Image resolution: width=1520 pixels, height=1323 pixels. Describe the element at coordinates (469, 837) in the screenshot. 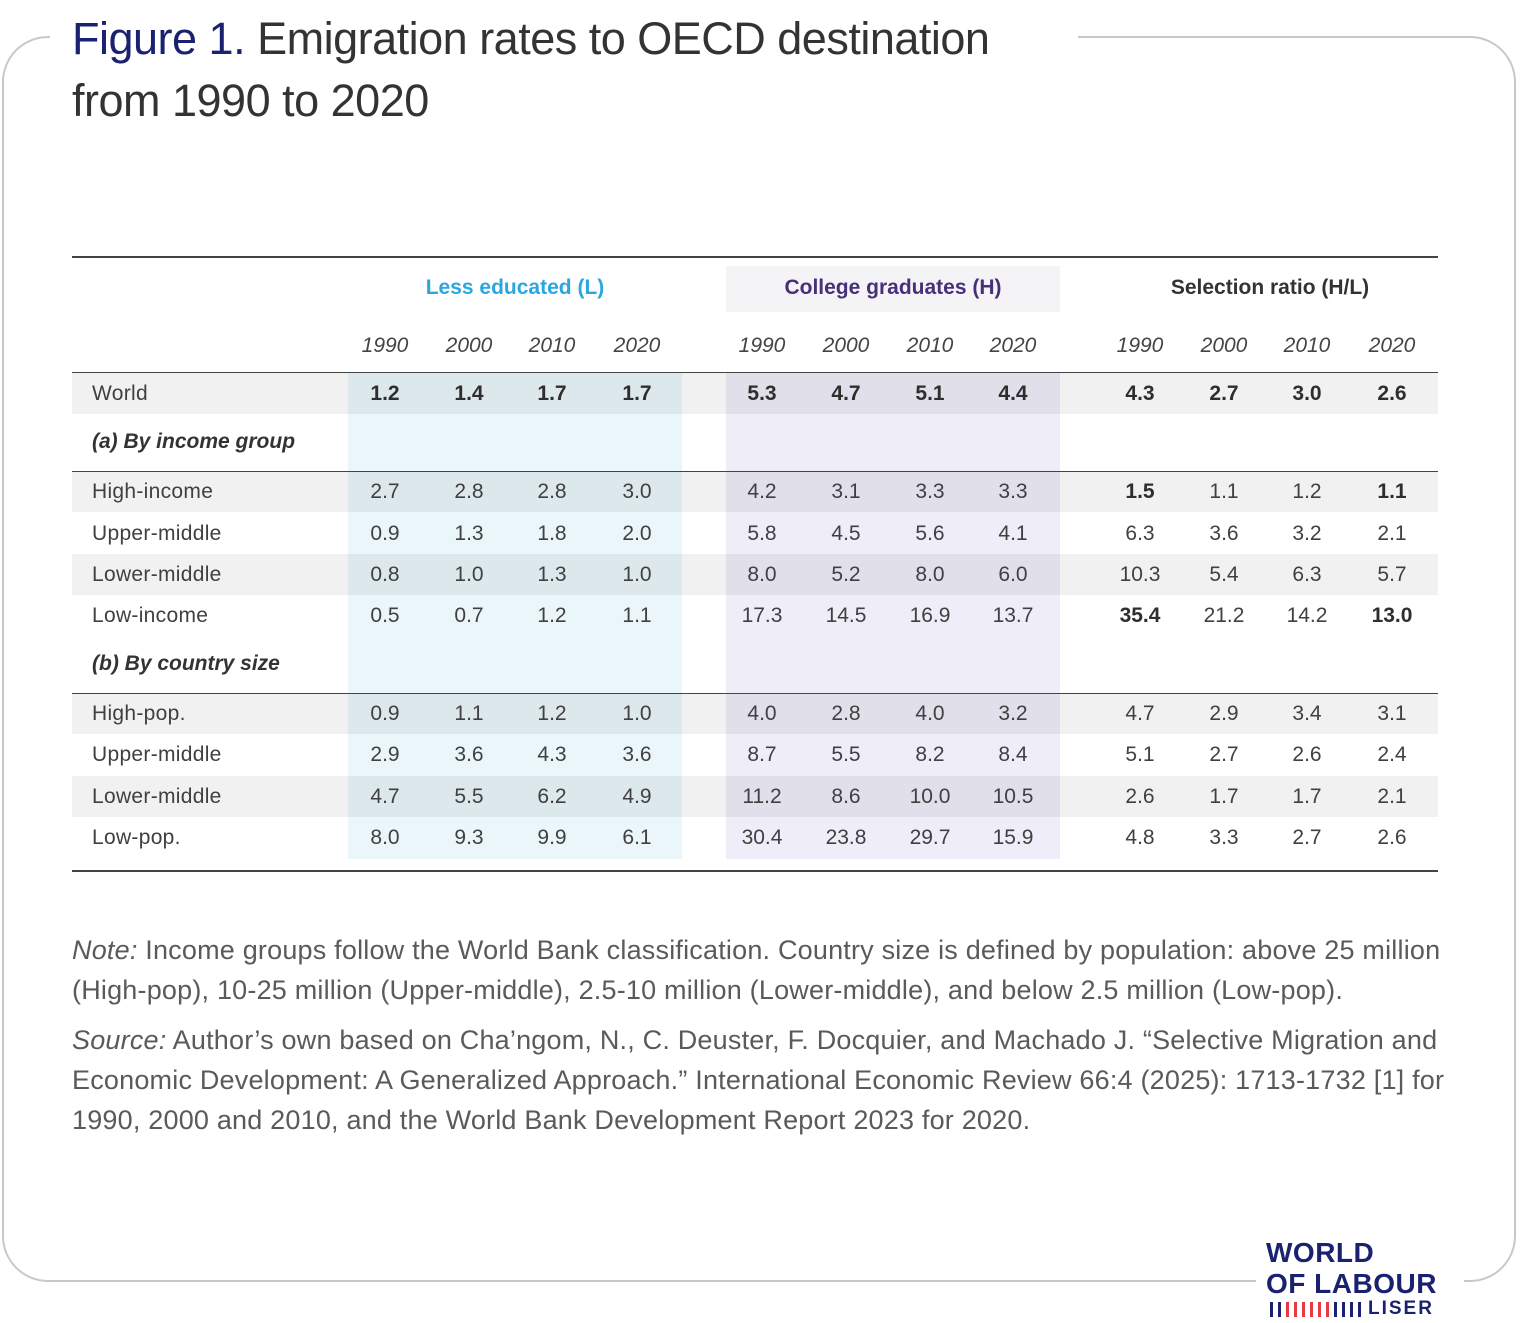

I see `data-cell: 9.3` at that location.